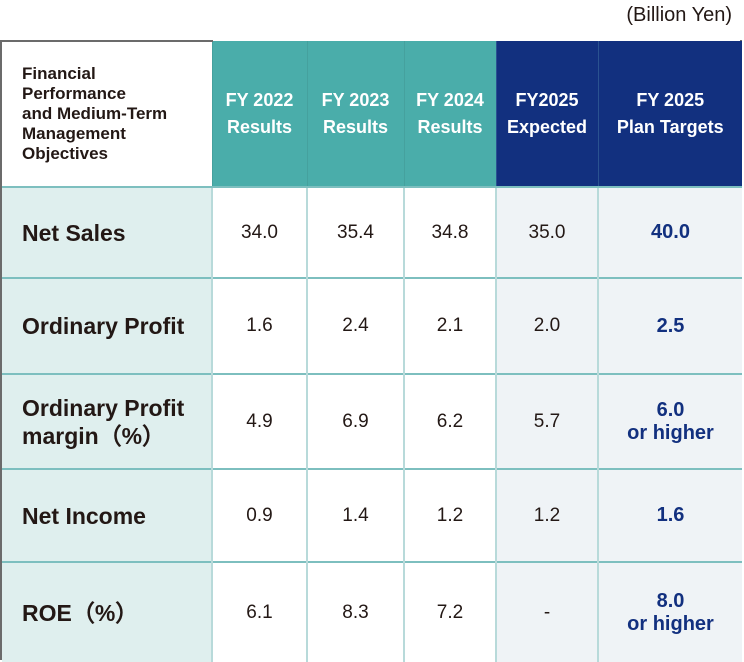 Image resolution: width=744 pixels, height=662 pixels. Describe the element at coordinates (74, 232) in the screenshot. I see `row-label-text: Net Sales` at that location.